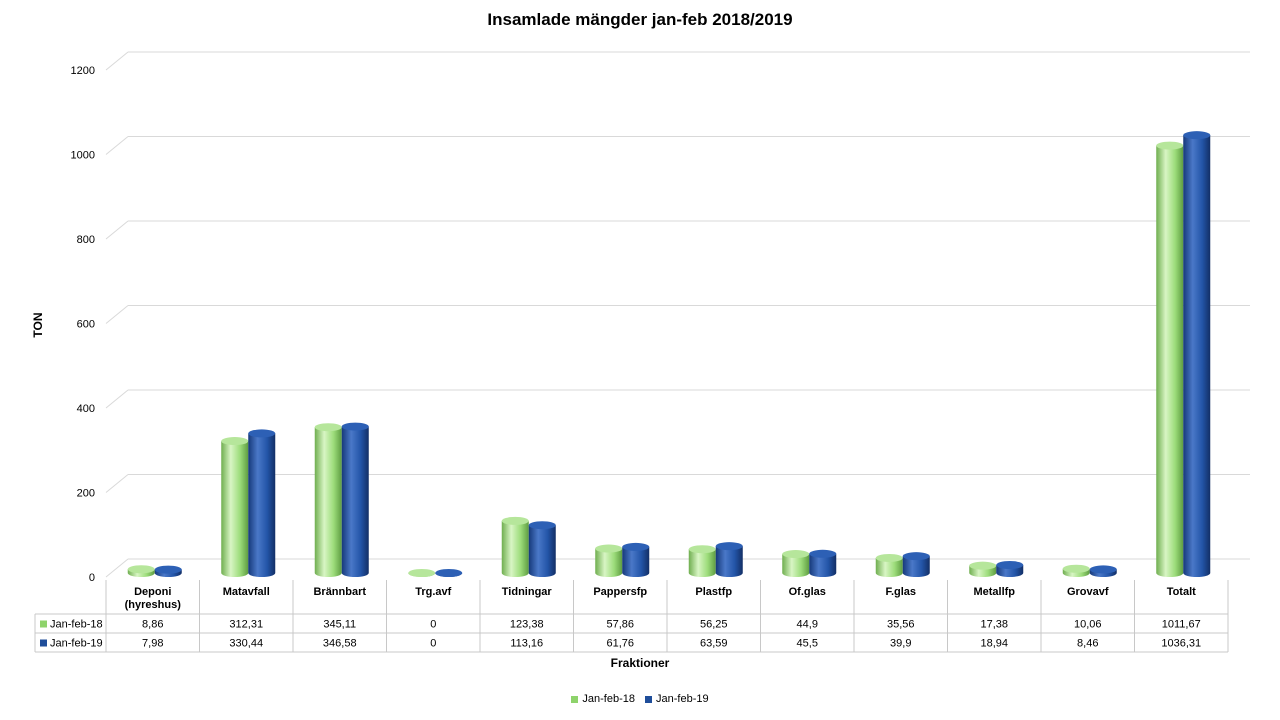  What do you see at coordinates (714, 625) in the screenshot?
I see `data-label: 56,25` at bounding box center [714, 625].